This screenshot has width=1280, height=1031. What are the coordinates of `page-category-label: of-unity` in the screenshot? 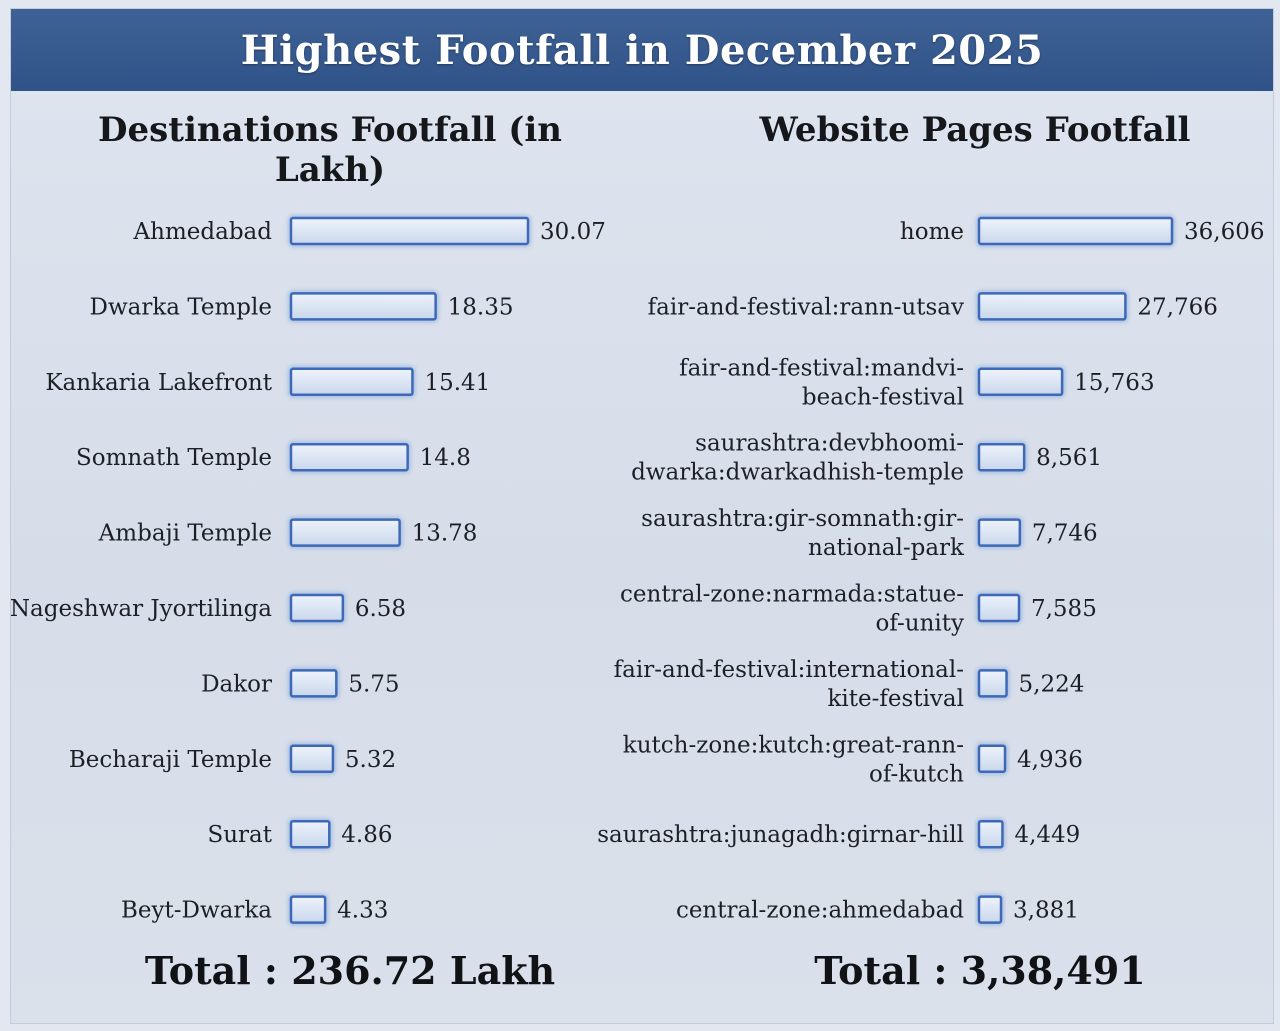 It's located at (919, 624).